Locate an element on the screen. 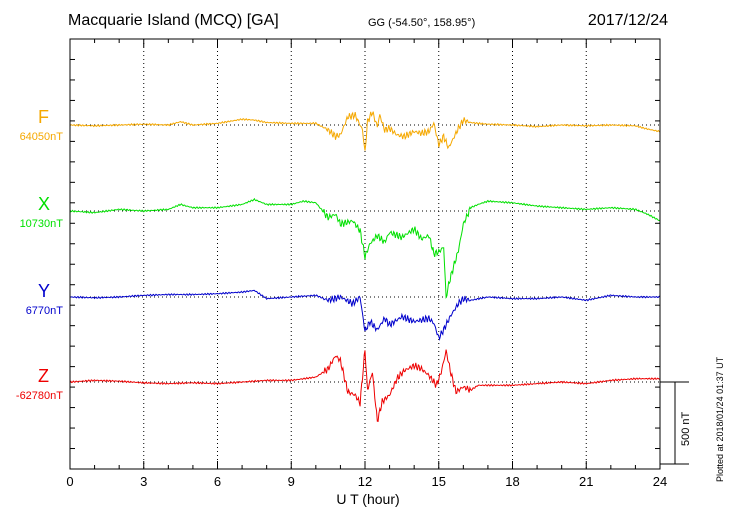 This screenshot has height=520, width=730. series-baseline-y: 6770nT is located at coordinates (44, 311).